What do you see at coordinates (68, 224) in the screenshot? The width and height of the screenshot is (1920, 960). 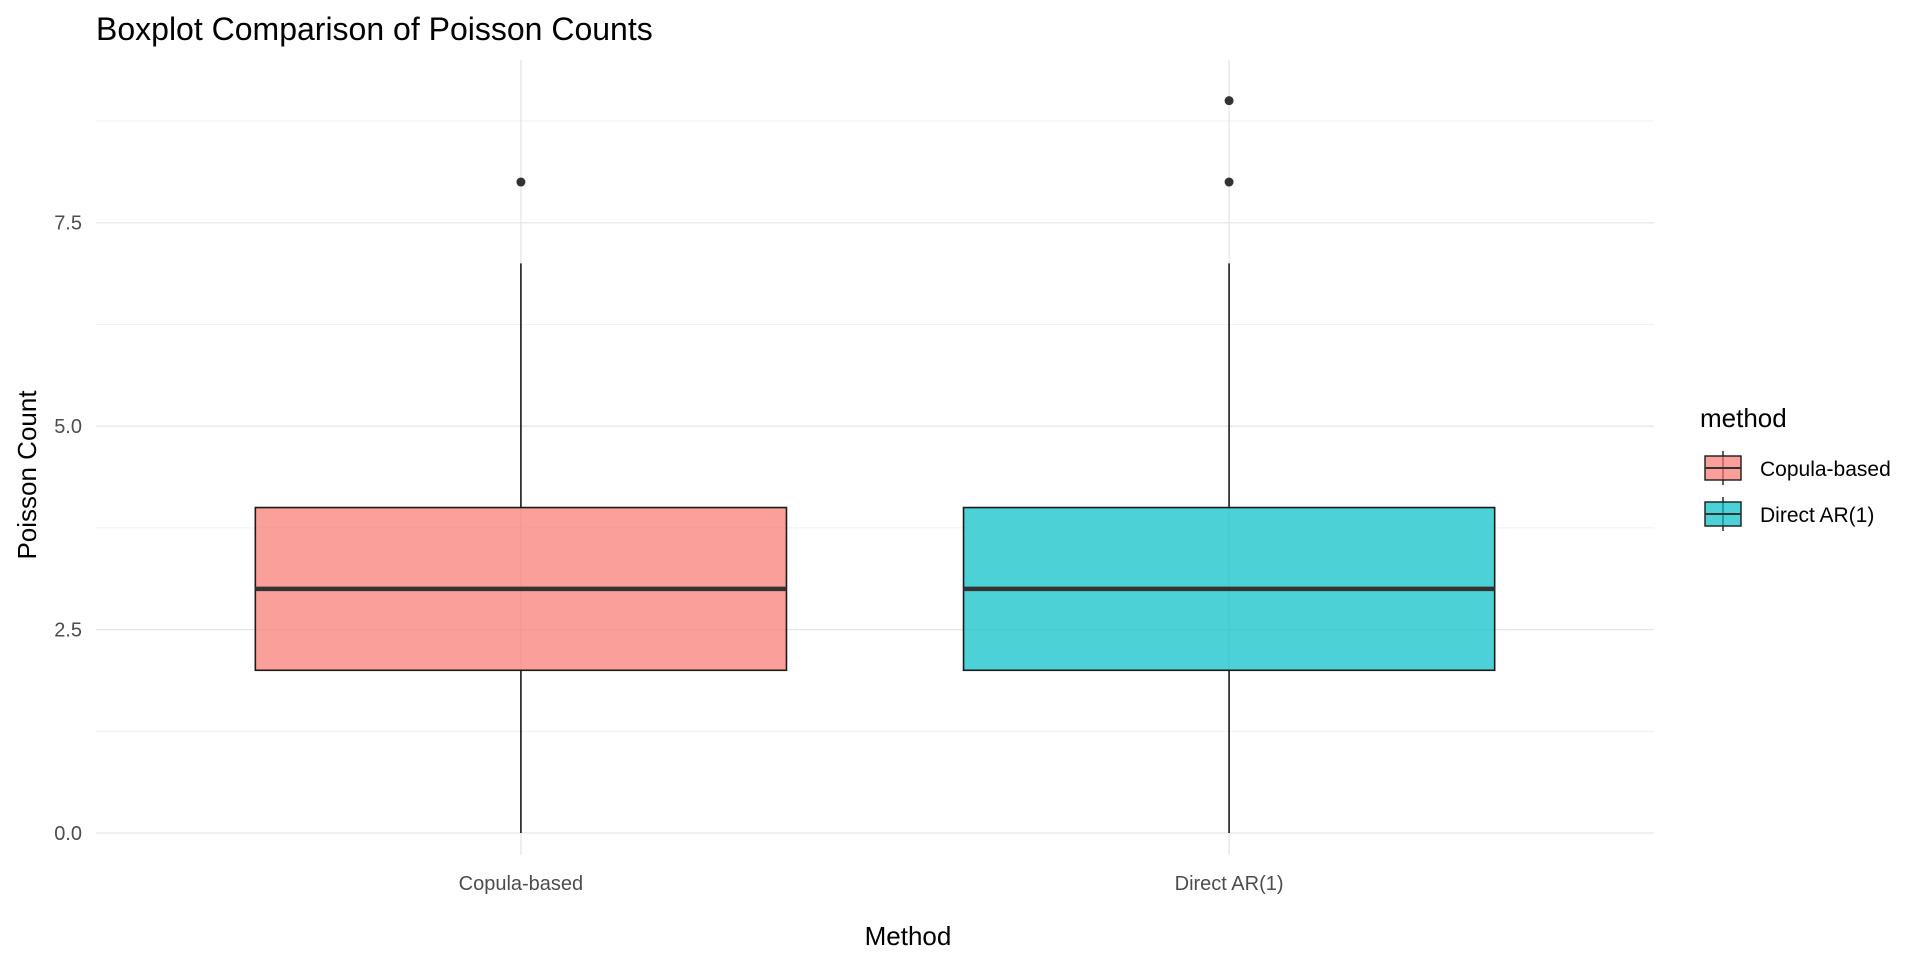 I see `y-tick-label: 7.5` at bounding box center [68, 224].